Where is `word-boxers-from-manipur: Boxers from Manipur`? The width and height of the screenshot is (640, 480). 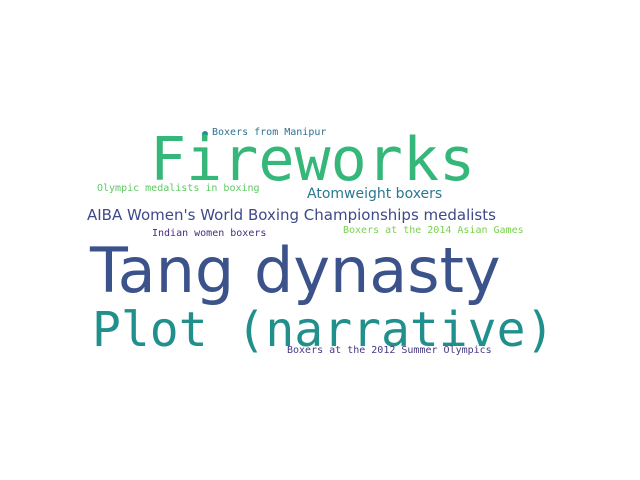 word-boxers-from-manipur: Boxers from Manipur is located at coordinates (269, 132).